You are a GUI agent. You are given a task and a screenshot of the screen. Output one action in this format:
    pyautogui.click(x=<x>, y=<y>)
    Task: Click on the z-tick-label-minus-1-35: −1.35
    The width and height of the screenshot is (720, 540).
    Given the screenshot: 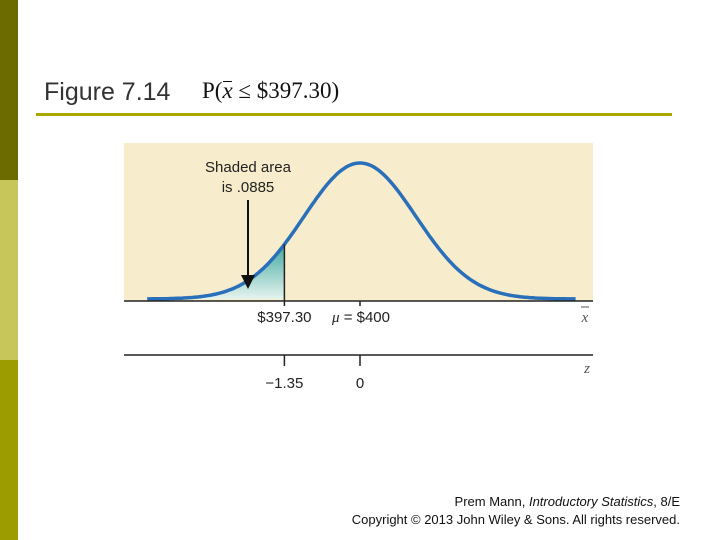 What is the action you would take?
    pyautogui.click(x=284, y=383)
    